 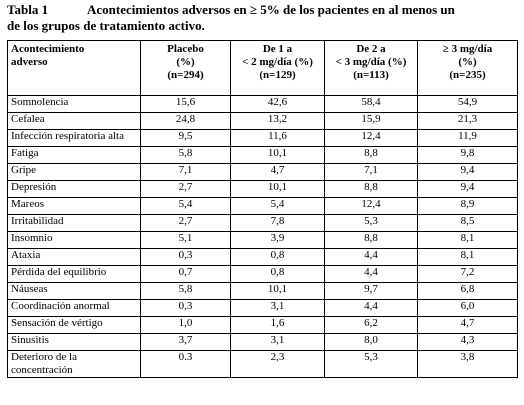 What do you see at coordinates (185, 364) in the screenshot?
I see `percent-cell: 0.3` at bounding box center [185, 364].